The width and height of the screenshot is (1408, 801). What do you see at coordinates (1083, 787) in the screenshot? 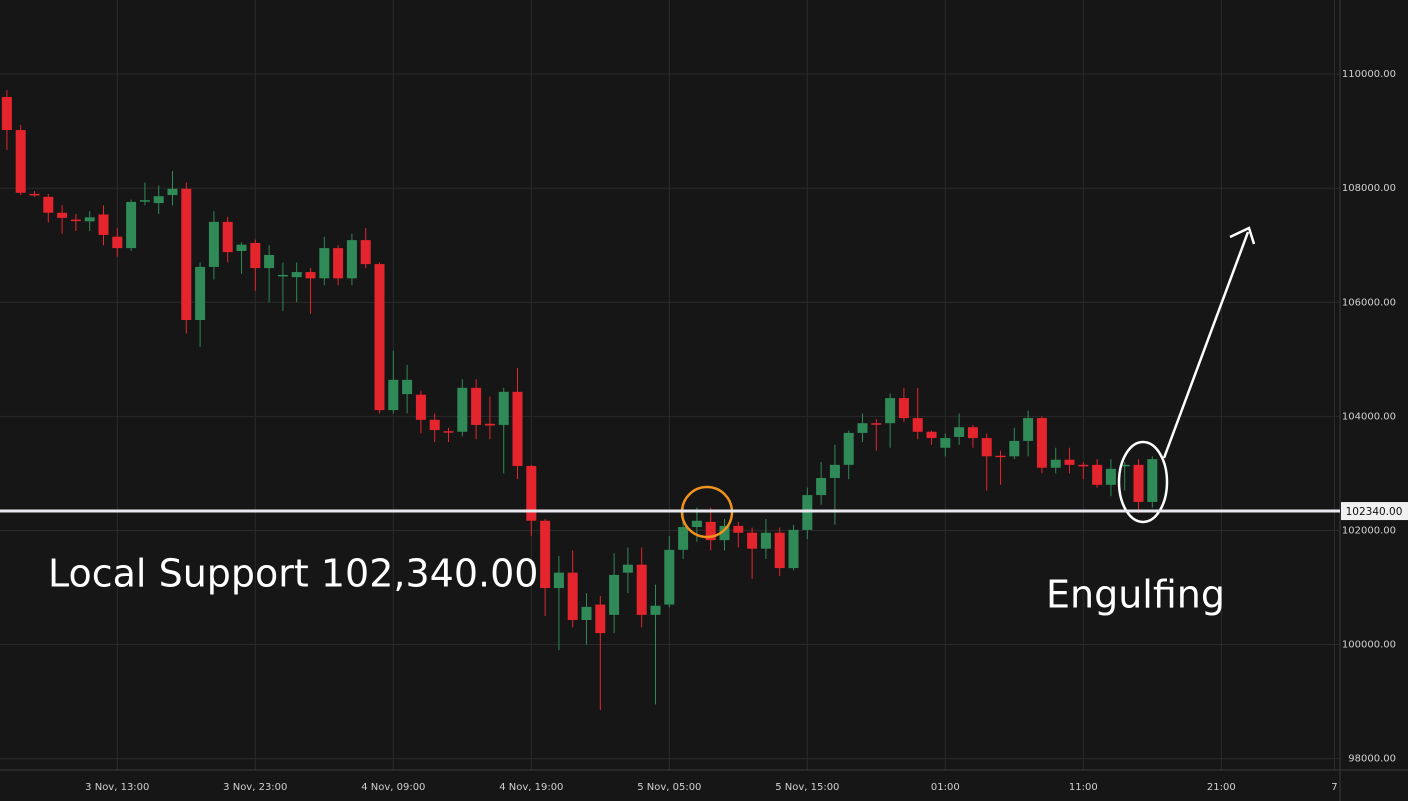
I see `x-tick-label: 11:00` at bounding box center [1083, 787].